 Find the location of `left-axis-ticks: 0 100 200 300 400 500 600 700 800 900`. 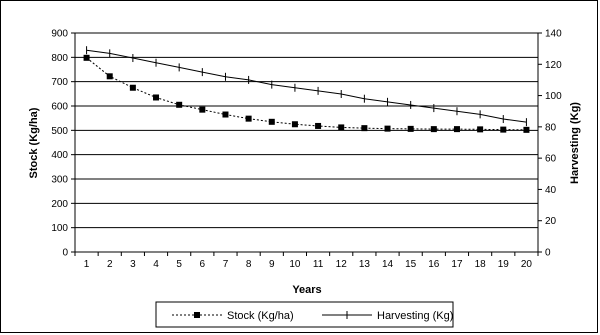

left-axis-ticks: 0 100 200 300 400 500 600 700 800 900 is located at coordinates (63, 144).